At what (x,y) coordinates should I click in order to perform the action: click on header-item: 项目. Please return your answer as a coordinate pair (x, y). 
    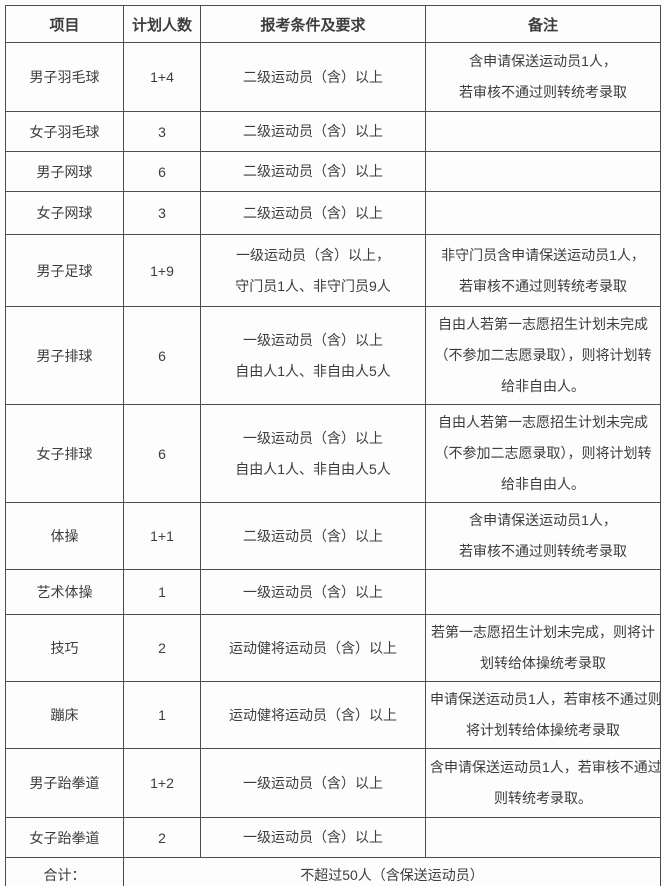
    Looking at the image, I should click on (64, 24).